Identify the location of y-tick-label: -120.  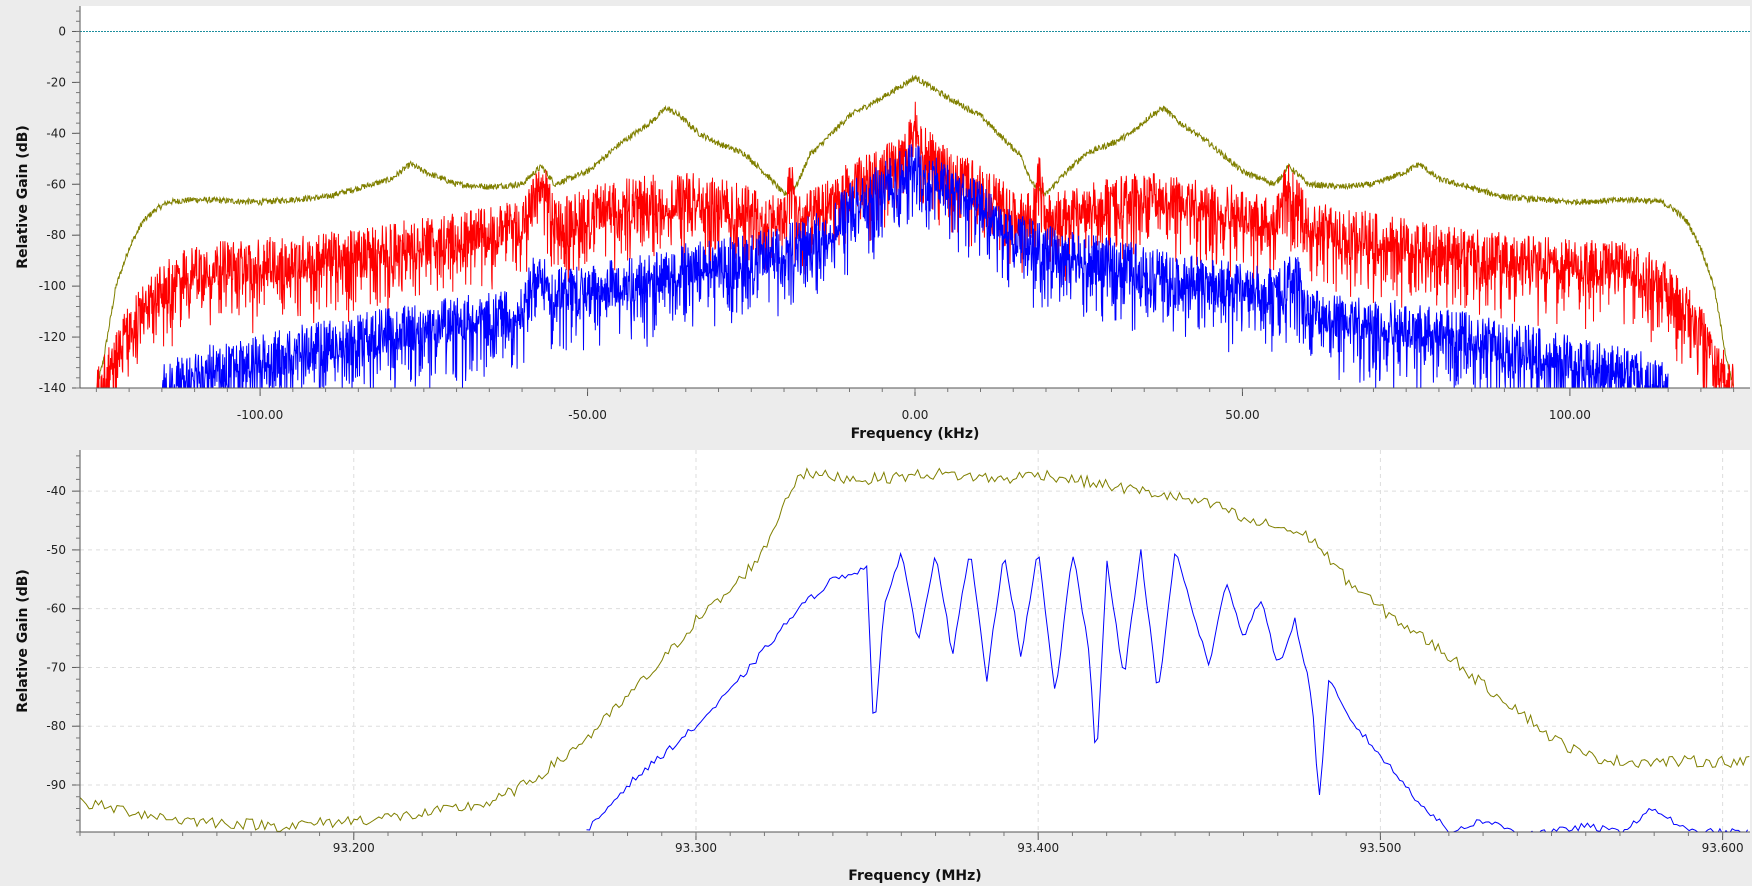
(52, 337).